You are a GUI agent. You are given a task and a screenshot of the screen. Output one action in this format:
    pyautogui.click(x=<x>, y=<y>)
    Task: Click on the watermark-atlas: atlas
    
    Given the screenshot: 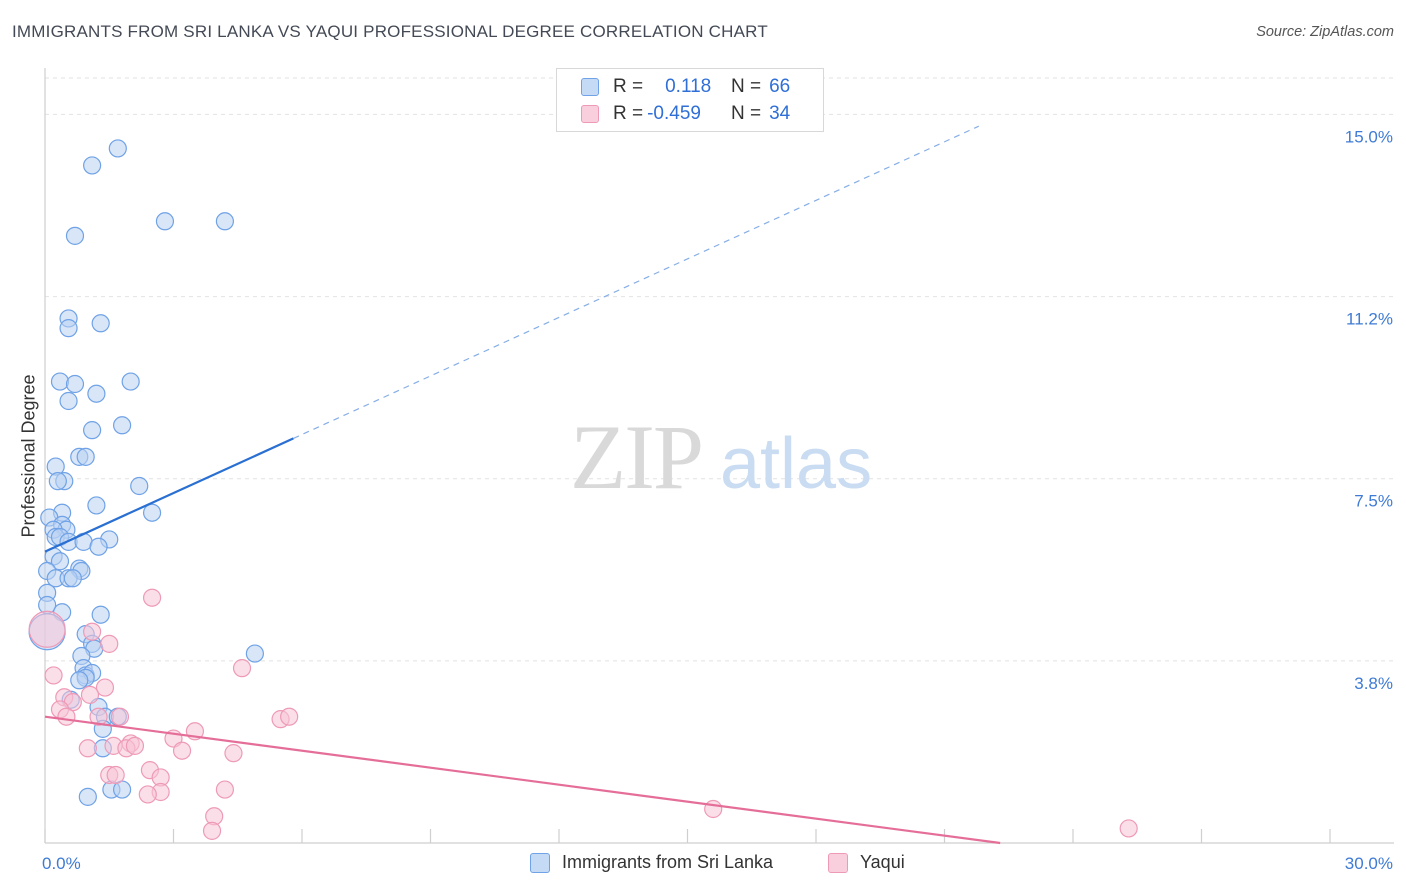 What is the action you would take?
    pyautogui.click(x=796, y=464)
    